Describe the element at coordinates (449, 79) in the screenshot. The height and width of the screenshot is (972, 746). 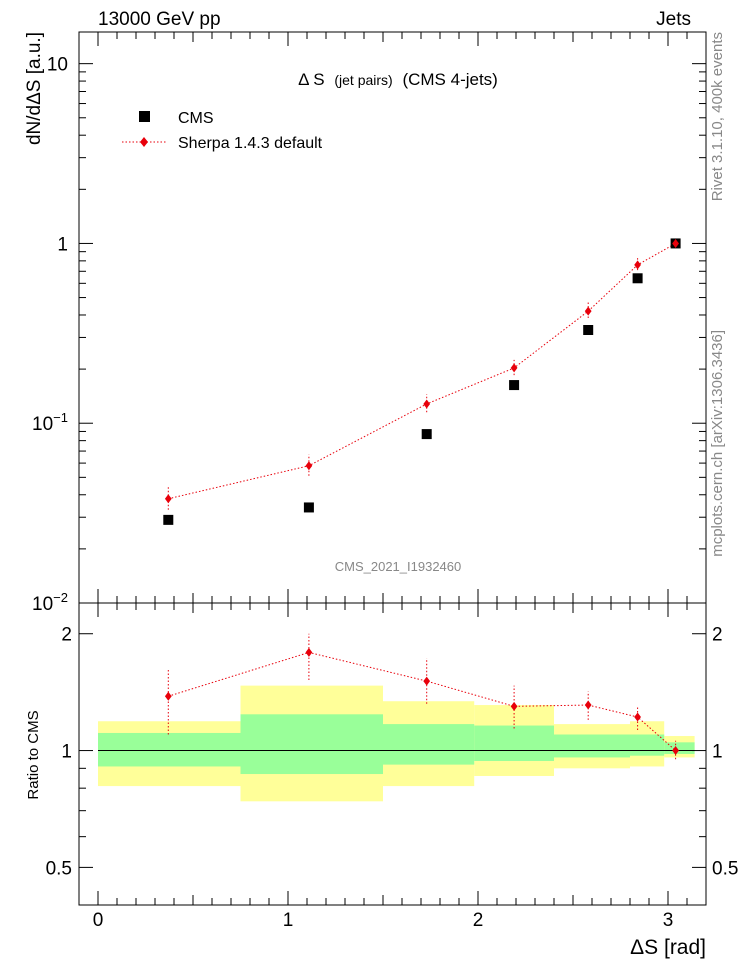
I see `title-tail: (CMS 4-jets)` at that location.